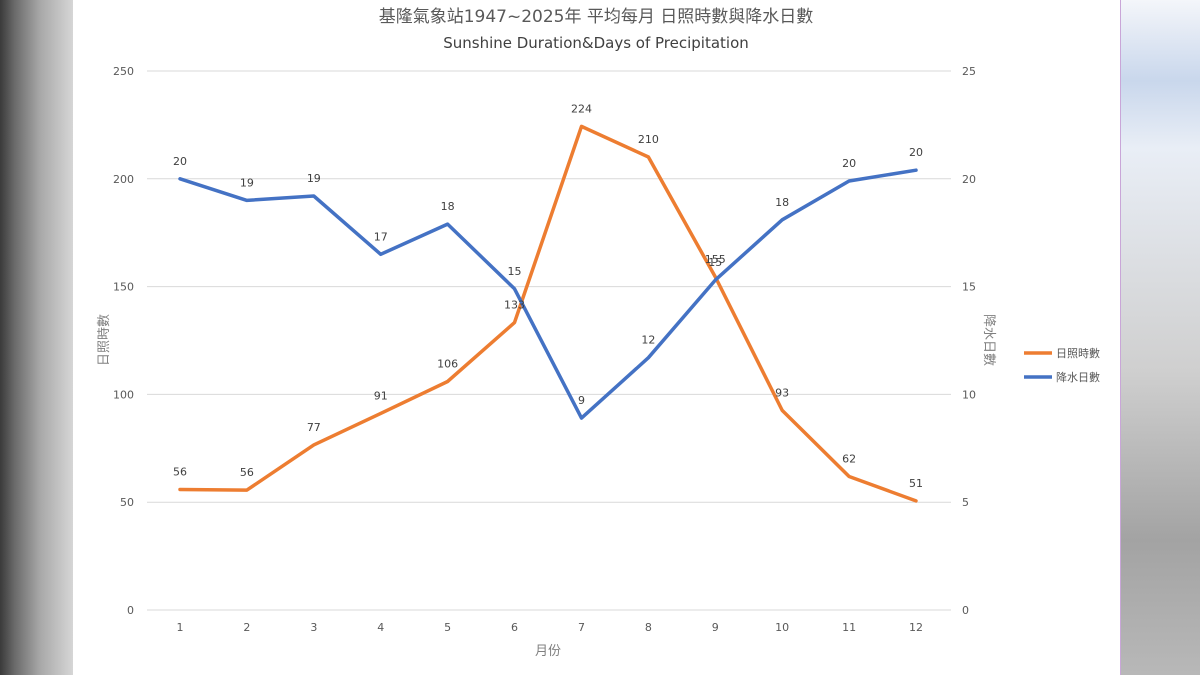 This screenshot has height=675, width=1200. I want to click on data-label-sunshine: 155, so click(715, 259).